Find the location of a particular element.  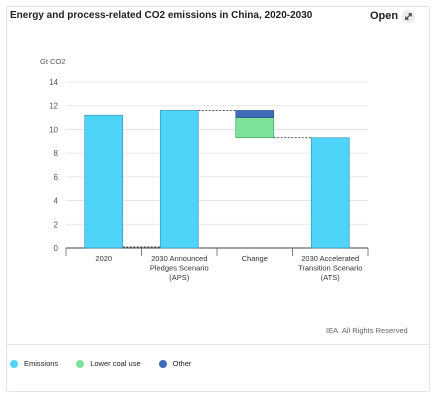

legend-item-emissions: Emissions is located at coordinates (34, 363).